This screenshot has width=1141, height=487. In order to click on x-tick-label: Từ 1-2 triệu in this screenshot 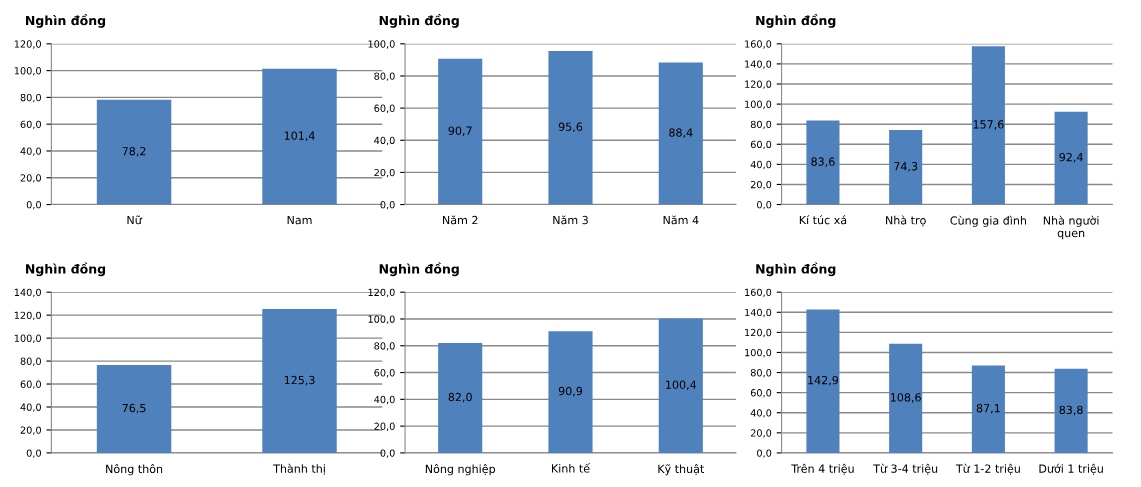, I will do `click(987, 469)`.